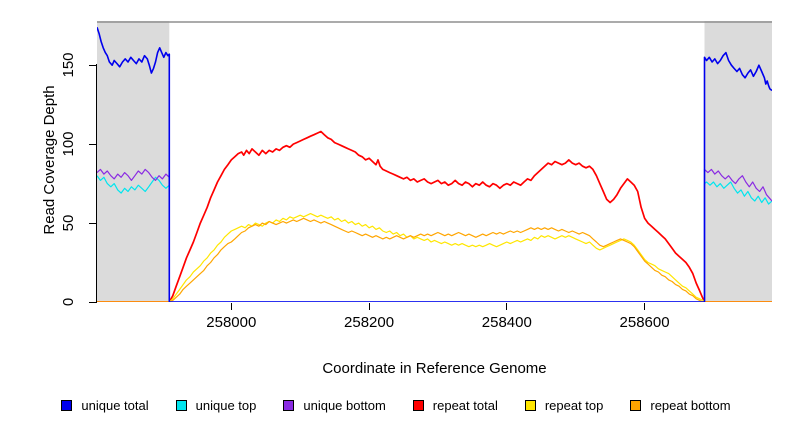 The image size is (792, 432). Describe the element at coordinates (506, 322) in the screenshot. I see `x-tick-label: 258400` at that location.